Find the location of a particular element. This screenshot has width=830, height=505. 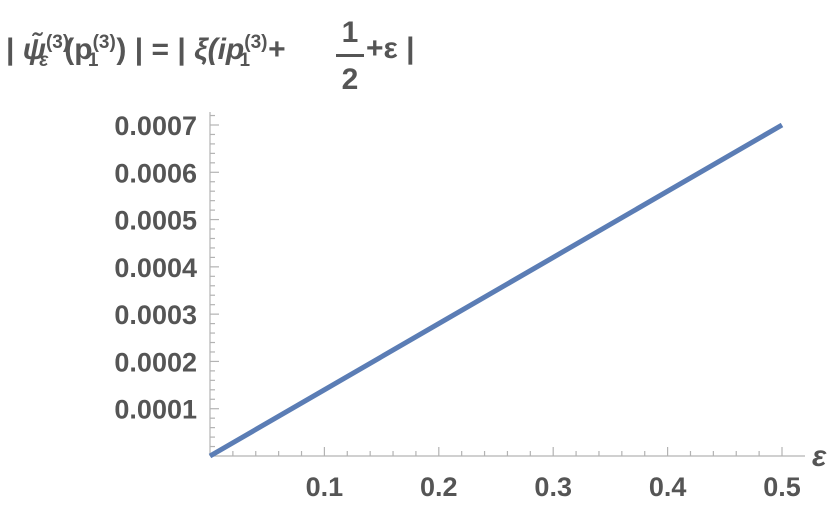

x-tick-label: 0.5 is located at coordinates (782, 487).